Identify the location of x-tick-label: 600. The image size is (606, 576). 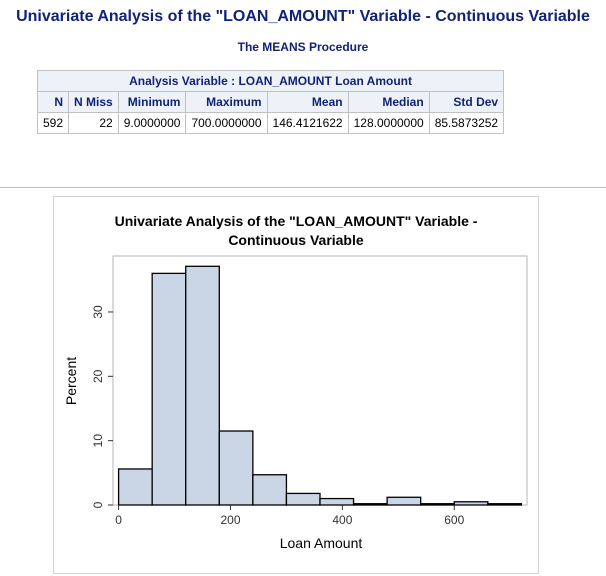
(454, 520).